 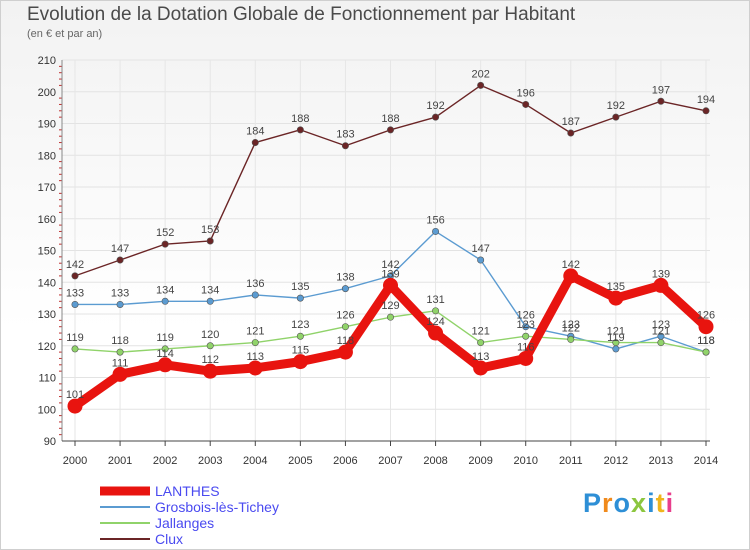 What do you see at coordinates (661, 101) in the screenshot?
I see `data-point-Clux-2013` at bounding box center [661, 101].